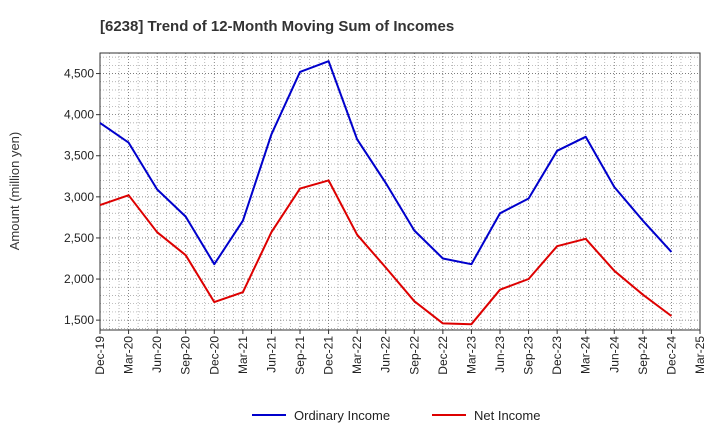 The width and height of the screenshot is (720, 440). I want to click on x-tick-label: Sep-20, so click(186, 355).